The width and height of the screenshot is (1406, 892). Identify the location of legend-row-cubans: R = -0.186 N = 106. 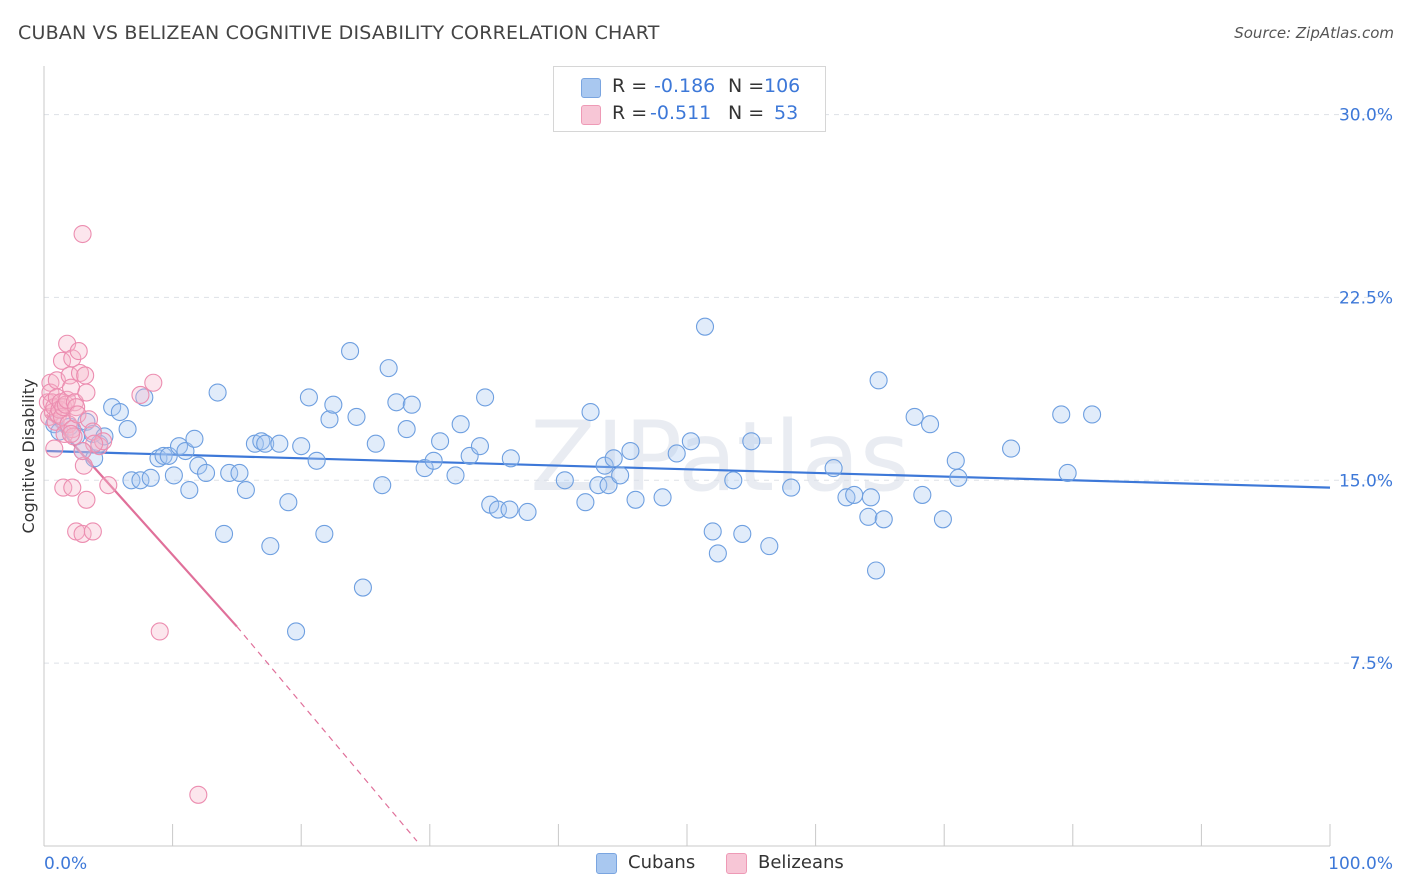
(689, 87).